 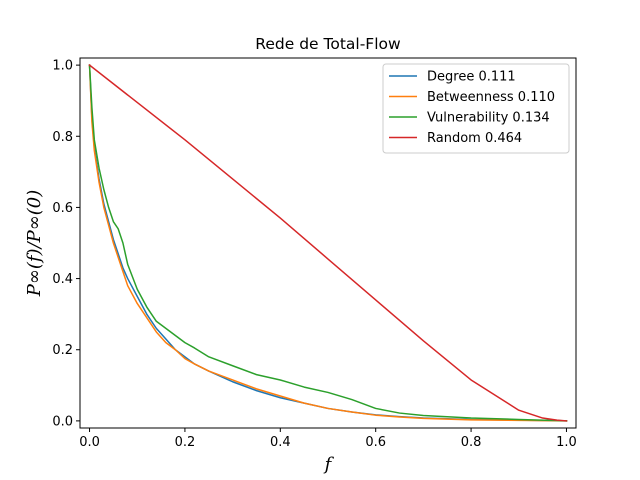 I want to click on x-axis-label: f, so click(x=329, y=464).